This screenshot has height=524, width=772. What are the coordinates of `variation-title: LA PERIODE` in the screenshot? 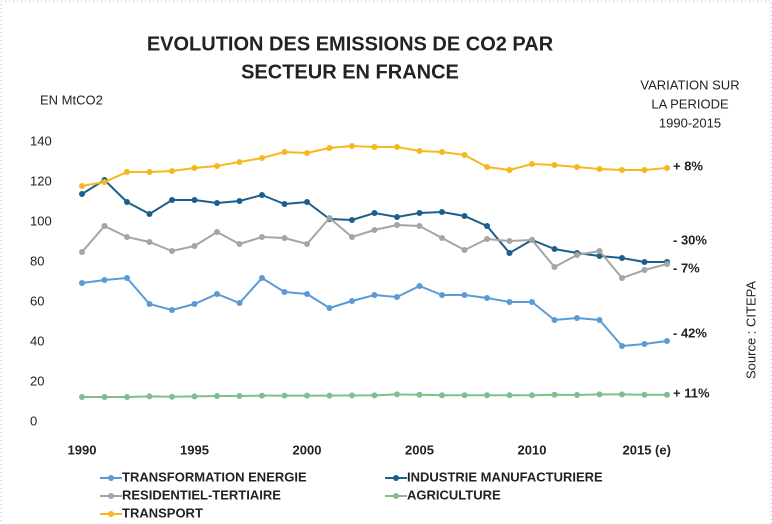 It's located at (690, 103).